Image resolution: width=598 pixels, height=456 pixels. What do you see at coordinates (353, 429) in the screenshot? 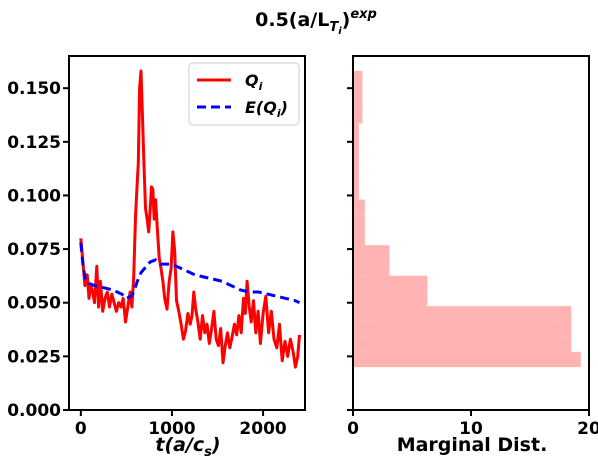
I see `right-x-tick-label: 0` at bounding box center [353, 429].